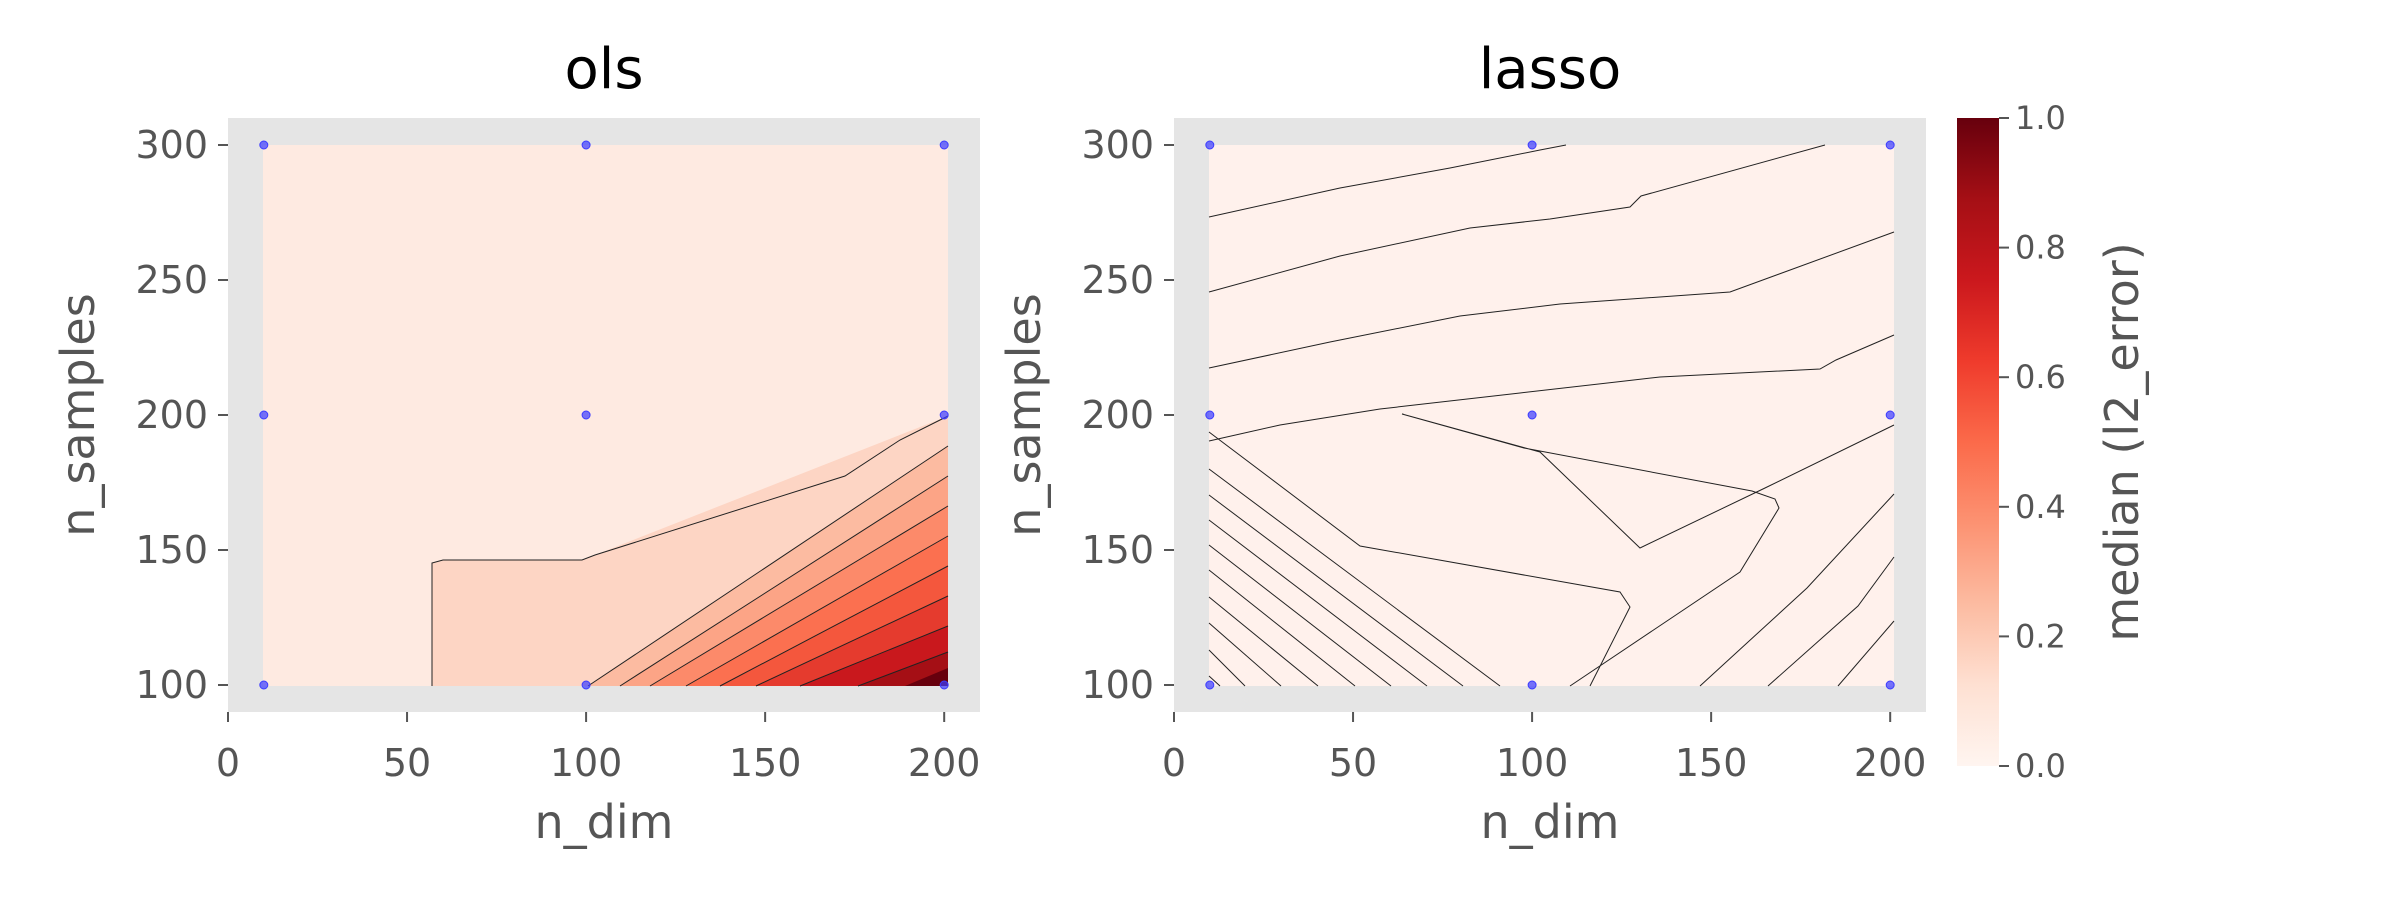  What do you see at coordinates (407, 763) in the screenshot?
I see `ols-x-tick-label: 50` at bounding box center [407, 763].